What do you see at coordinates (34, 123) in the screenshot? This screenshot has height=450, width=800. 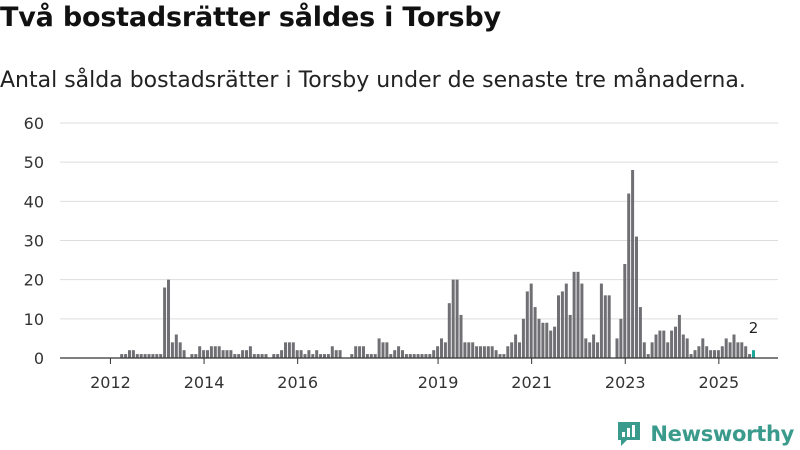 I see `y-tick-label: 60` at bounding box center [34, 123].